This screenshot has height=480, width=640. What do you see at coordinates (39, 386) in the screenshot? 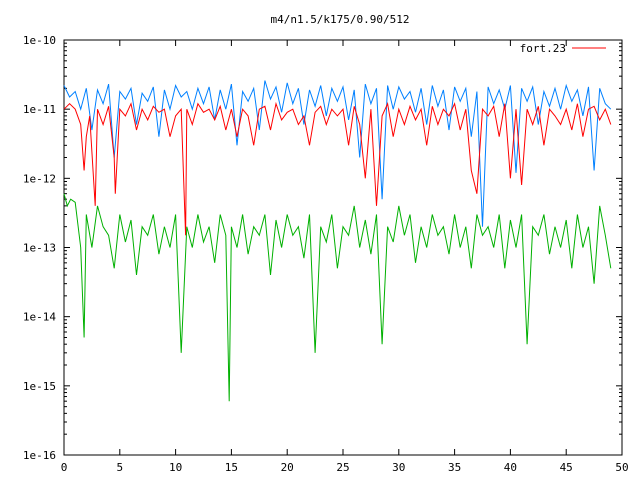
I see `y-tick-label: 1e-15` at bounding box center [39, 386].